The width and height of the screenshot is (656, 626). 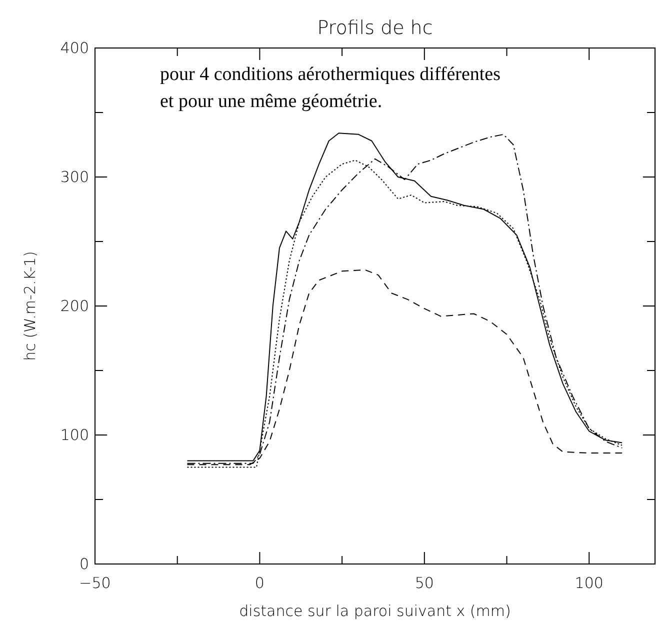 What do you see at coordinates (74, 48) in the screenshot?
I see `y-tick-label: 400` at bounding box center [74, 48].